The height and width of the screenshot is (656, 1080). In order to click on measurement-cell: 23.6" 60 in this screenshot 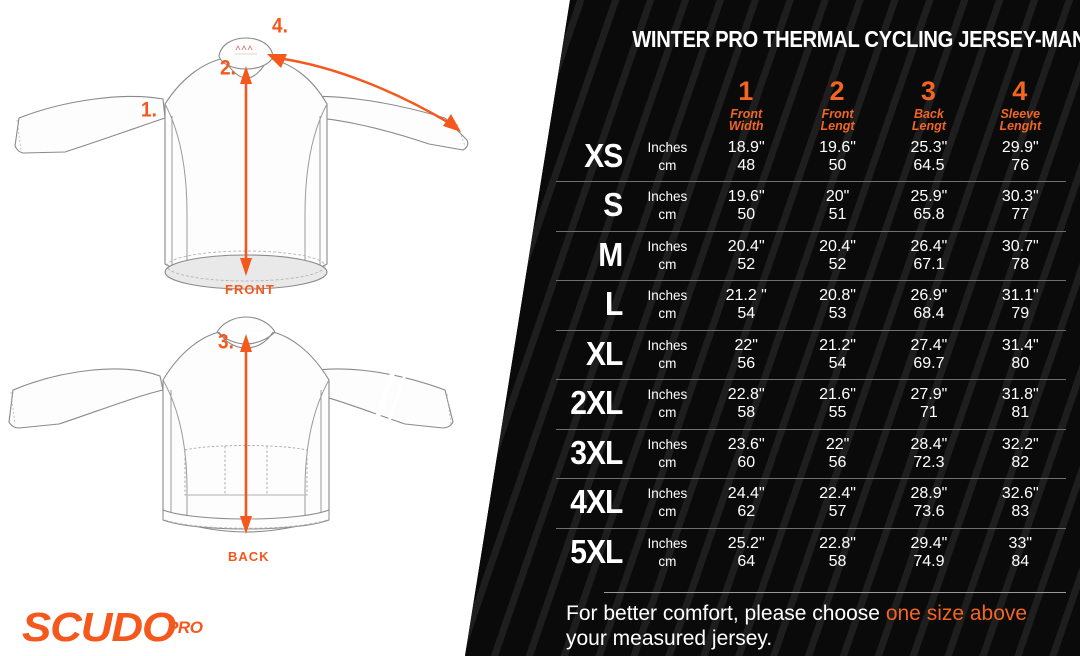, I will do `click(746, 454)`.